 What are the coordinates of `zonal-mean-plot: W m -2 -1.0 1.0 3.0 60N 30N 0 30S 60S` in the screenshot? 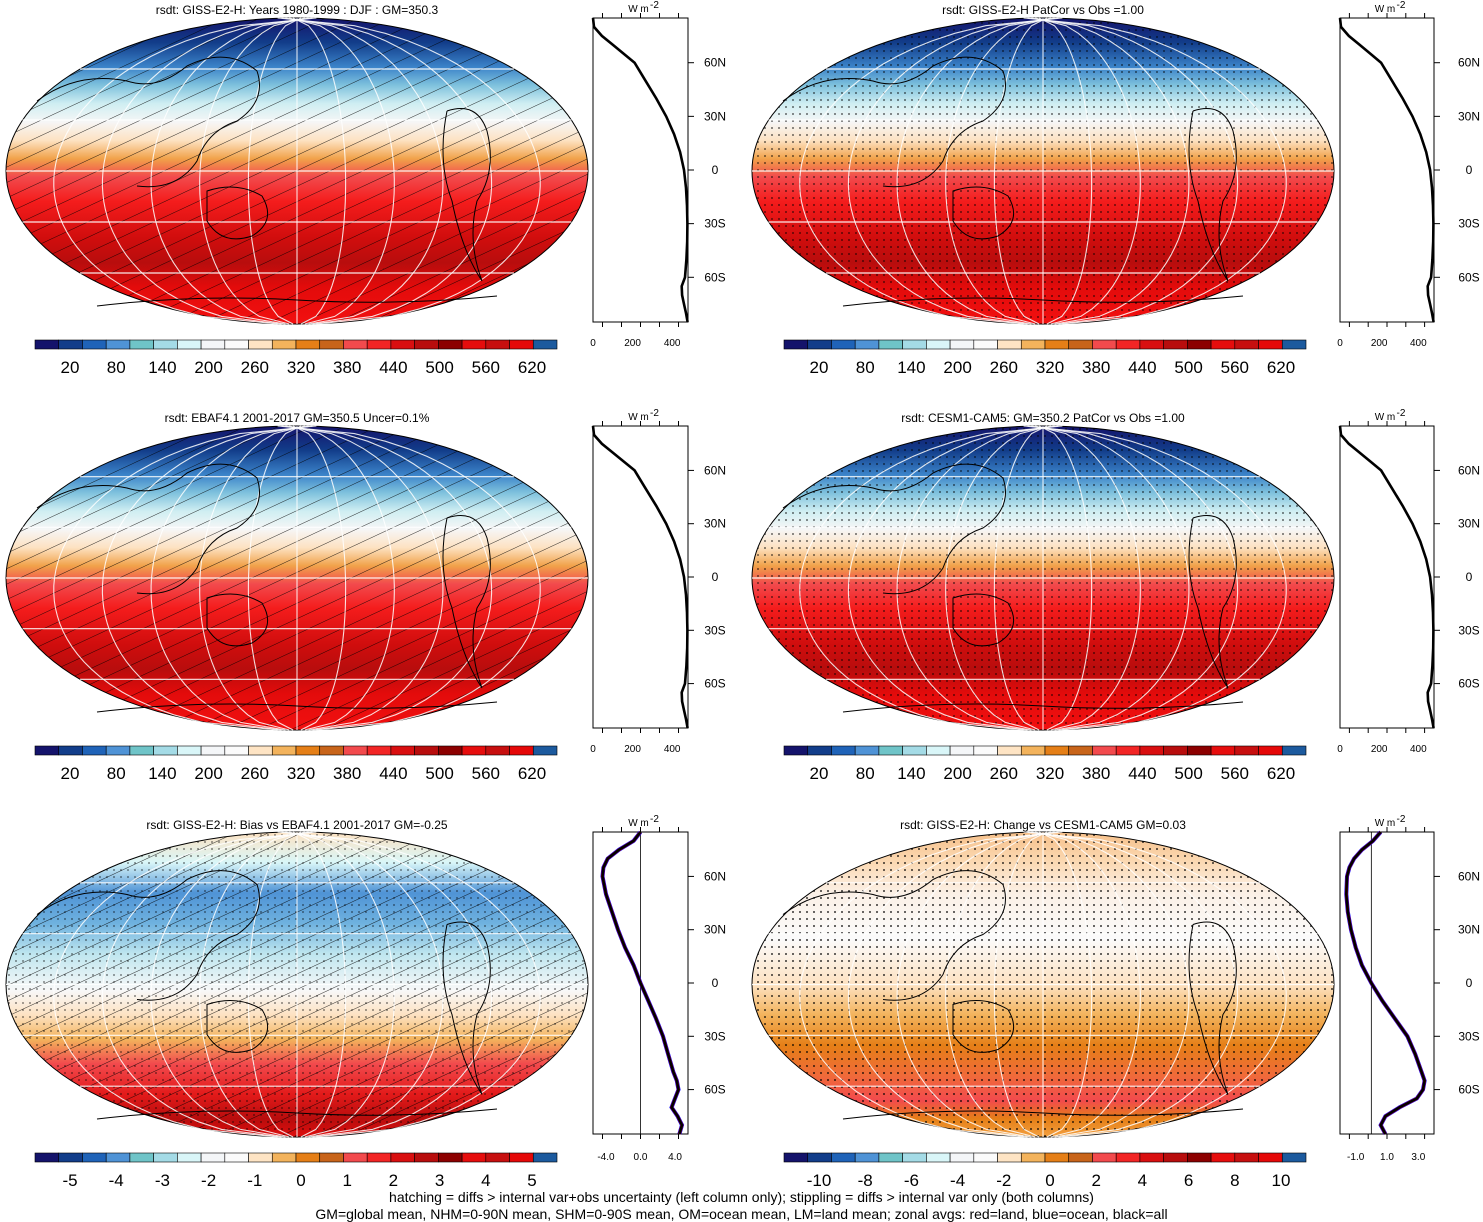 It's located at (1409, 988).